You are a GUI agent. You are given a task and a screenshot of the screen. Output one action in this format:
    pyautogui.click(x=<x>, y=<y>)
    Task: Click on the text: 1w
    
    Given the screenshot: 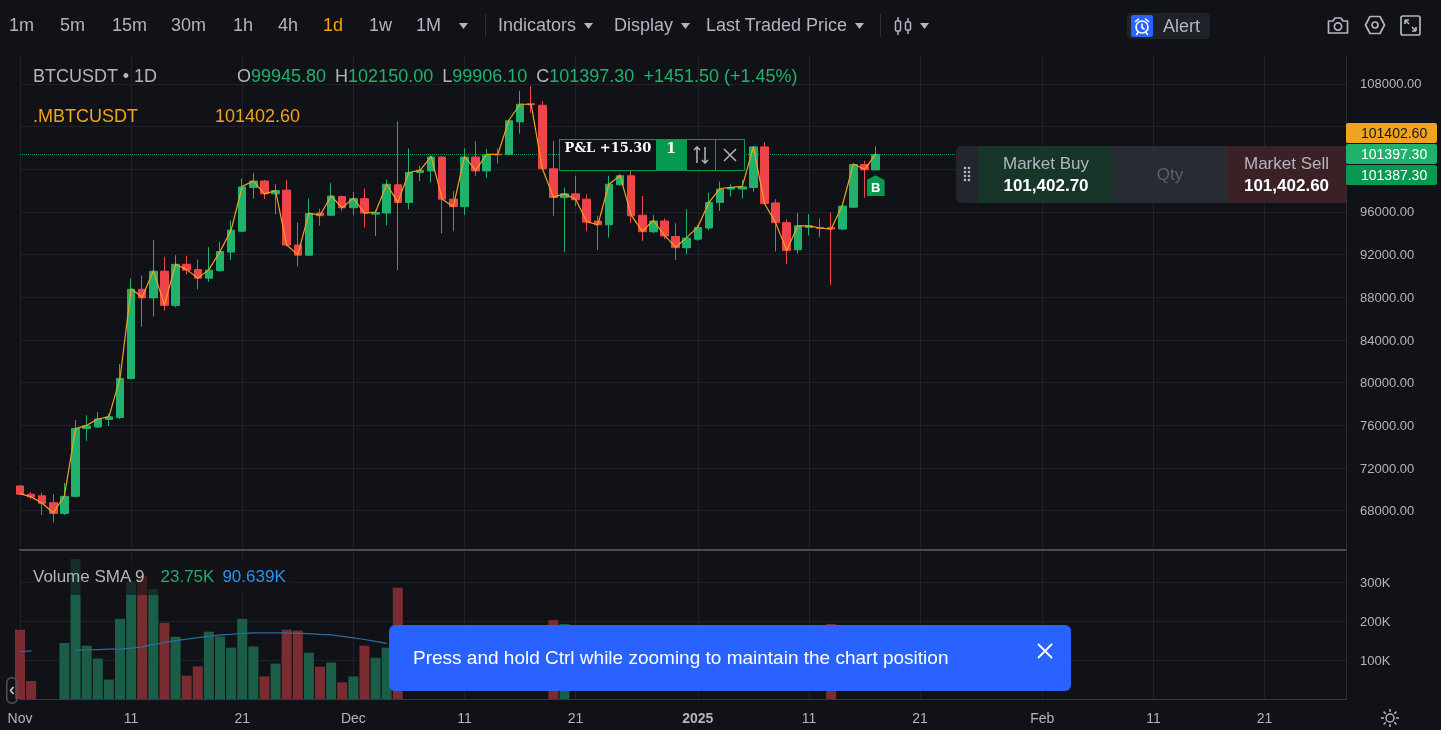 What is the action you would take?
    pyautogui.click(x=381, y=25)
    